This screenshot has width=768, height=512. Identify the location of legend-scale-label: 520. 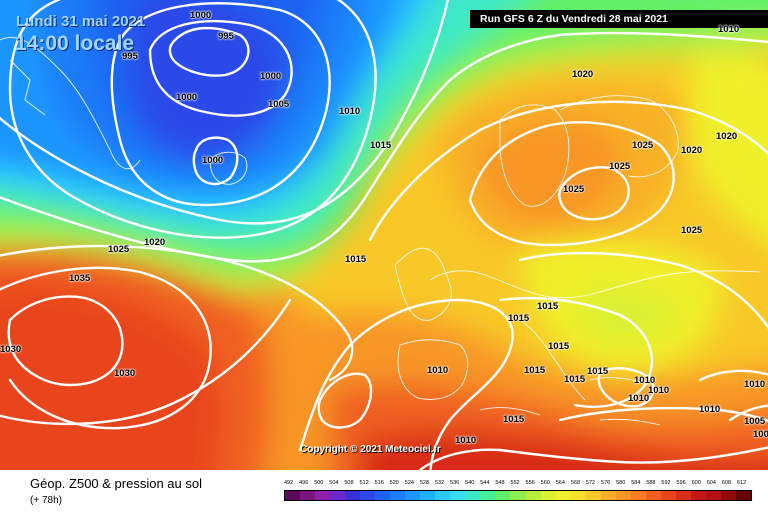
(394, 483).